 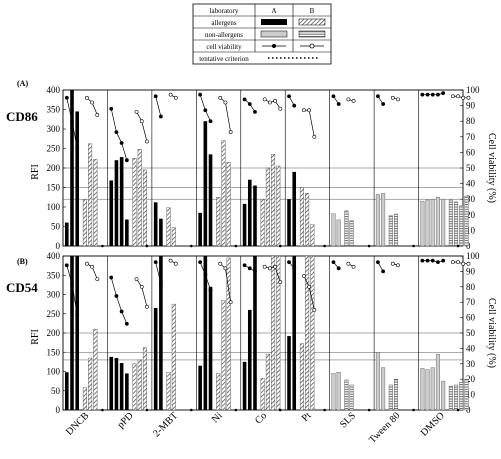 I want to click on category-label: Pt, so click(x=307, y=417).